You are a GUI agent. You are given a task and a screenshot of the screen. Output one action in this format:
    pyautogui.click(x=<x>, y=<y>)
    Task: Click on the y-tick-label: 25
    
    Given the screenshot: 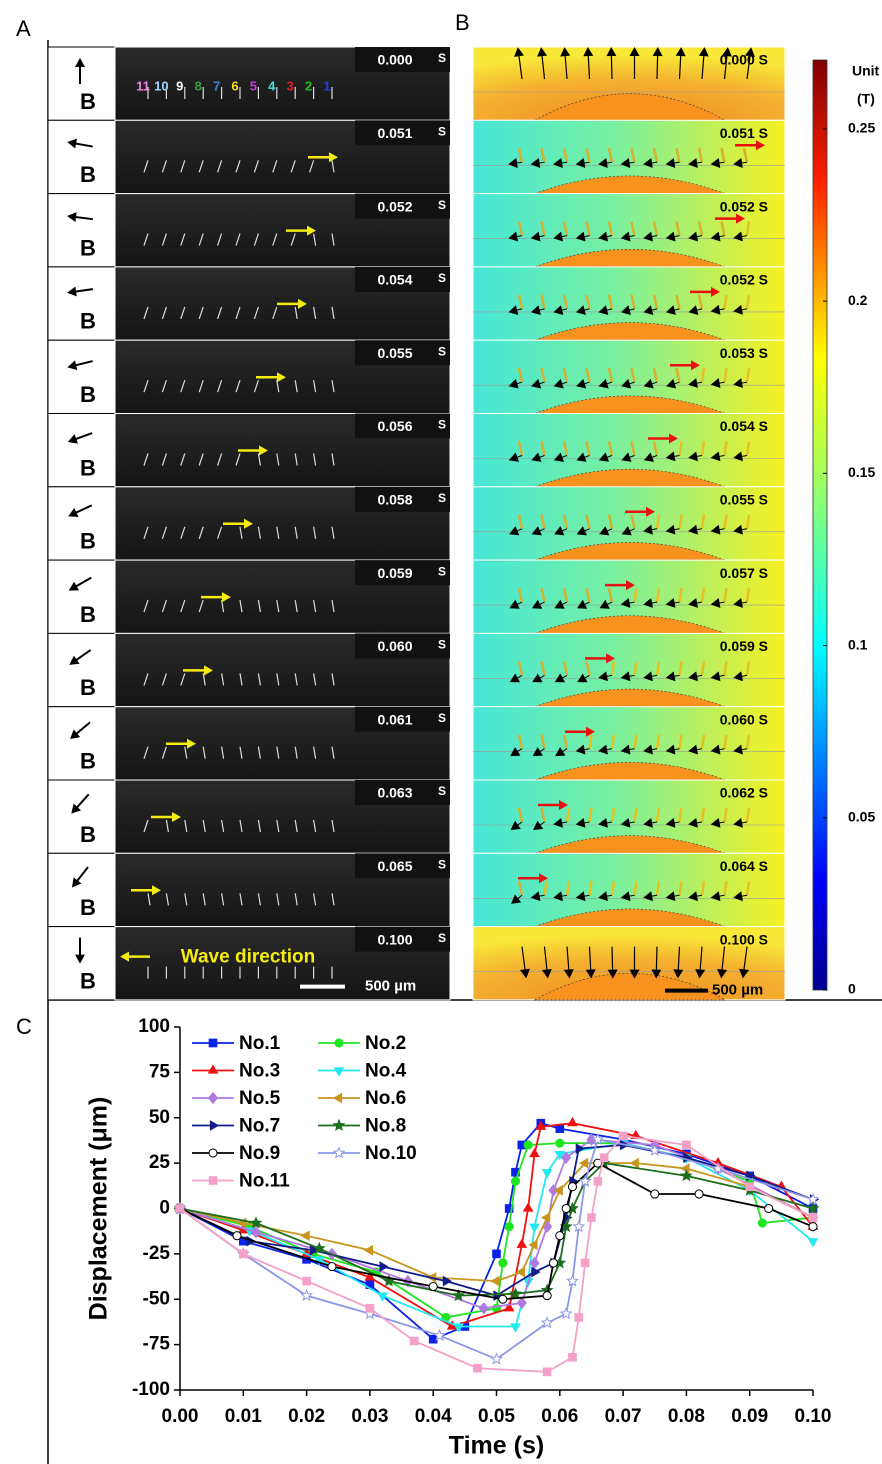 What is the action you would take?
    pyautogui.click(x=160, y=1162)
    